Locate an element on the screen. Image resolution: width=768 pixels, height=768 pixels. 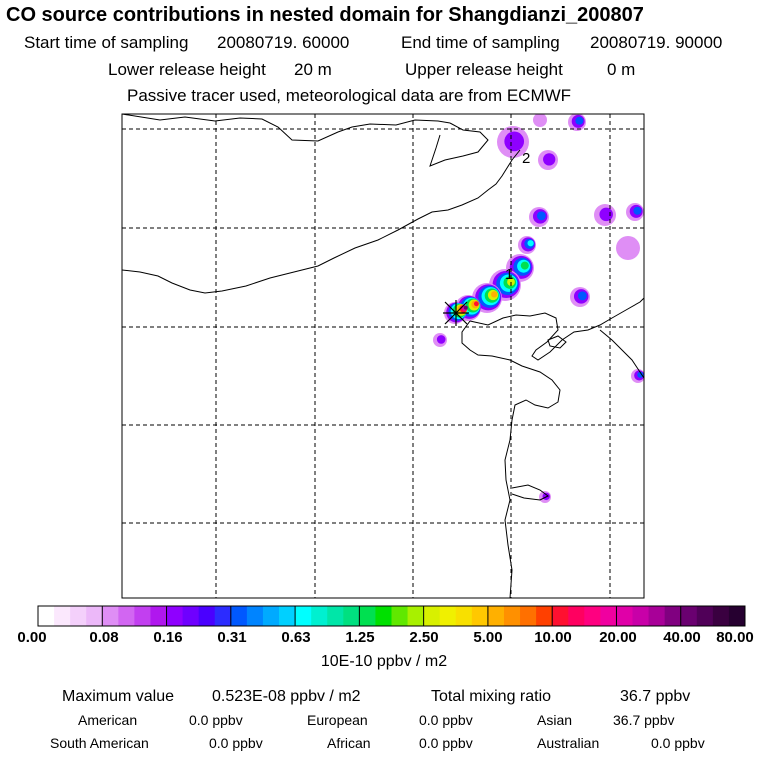
start-time-label: Start time of sampling is located at coordinates (106, 42).